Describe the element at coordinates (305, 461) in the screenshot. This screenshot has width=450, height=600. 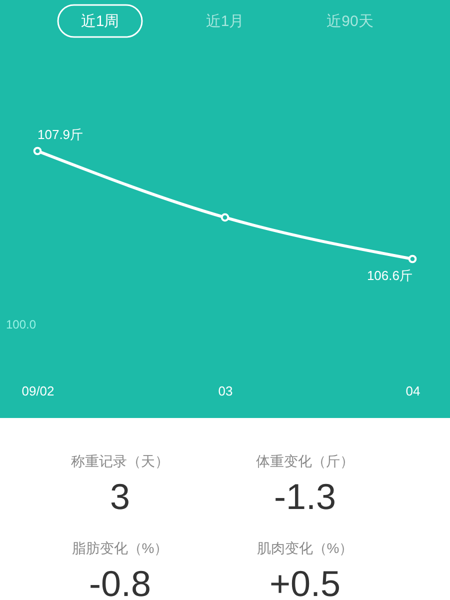
I see `text: 体重变化（斤）` at that location.